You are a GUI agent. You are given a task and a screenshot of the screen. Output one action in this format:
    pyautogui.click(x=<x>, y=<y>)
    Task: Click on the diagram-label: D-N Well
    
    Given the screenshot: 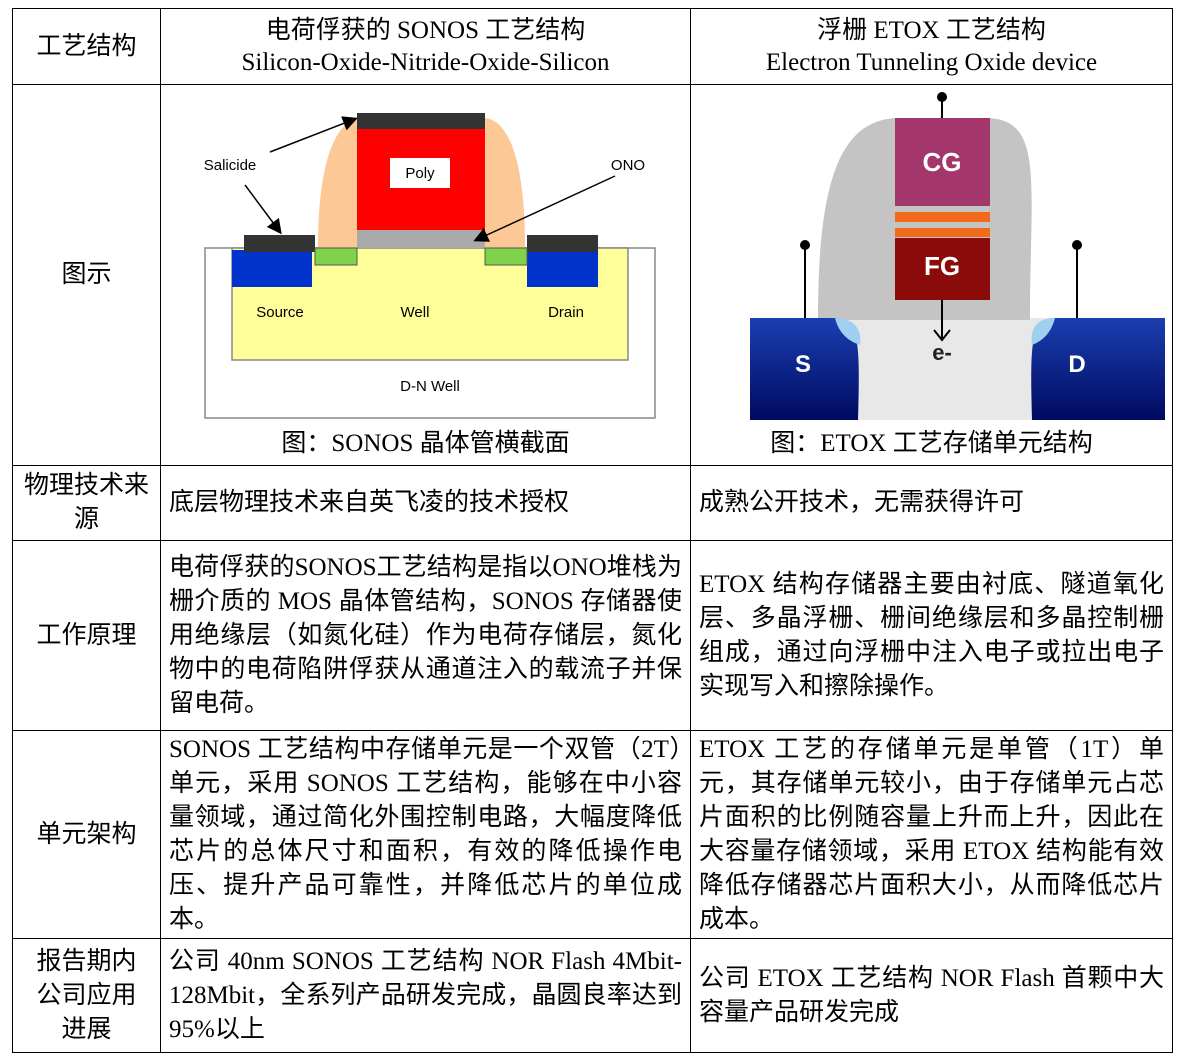 What is the action you would take?
    pyautogui.click(x=430, y=386)
    